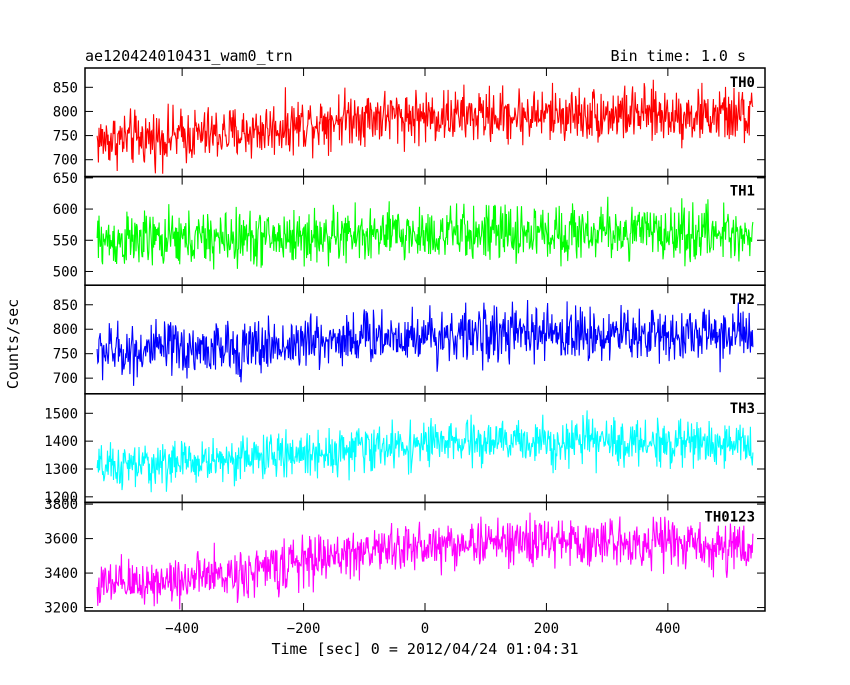 This screenshot has width=850, height=685. What do you see at coordinates (65, 179) in the screenshot?
I see `y-tick-label: 650` at bounding box center [65, 179].